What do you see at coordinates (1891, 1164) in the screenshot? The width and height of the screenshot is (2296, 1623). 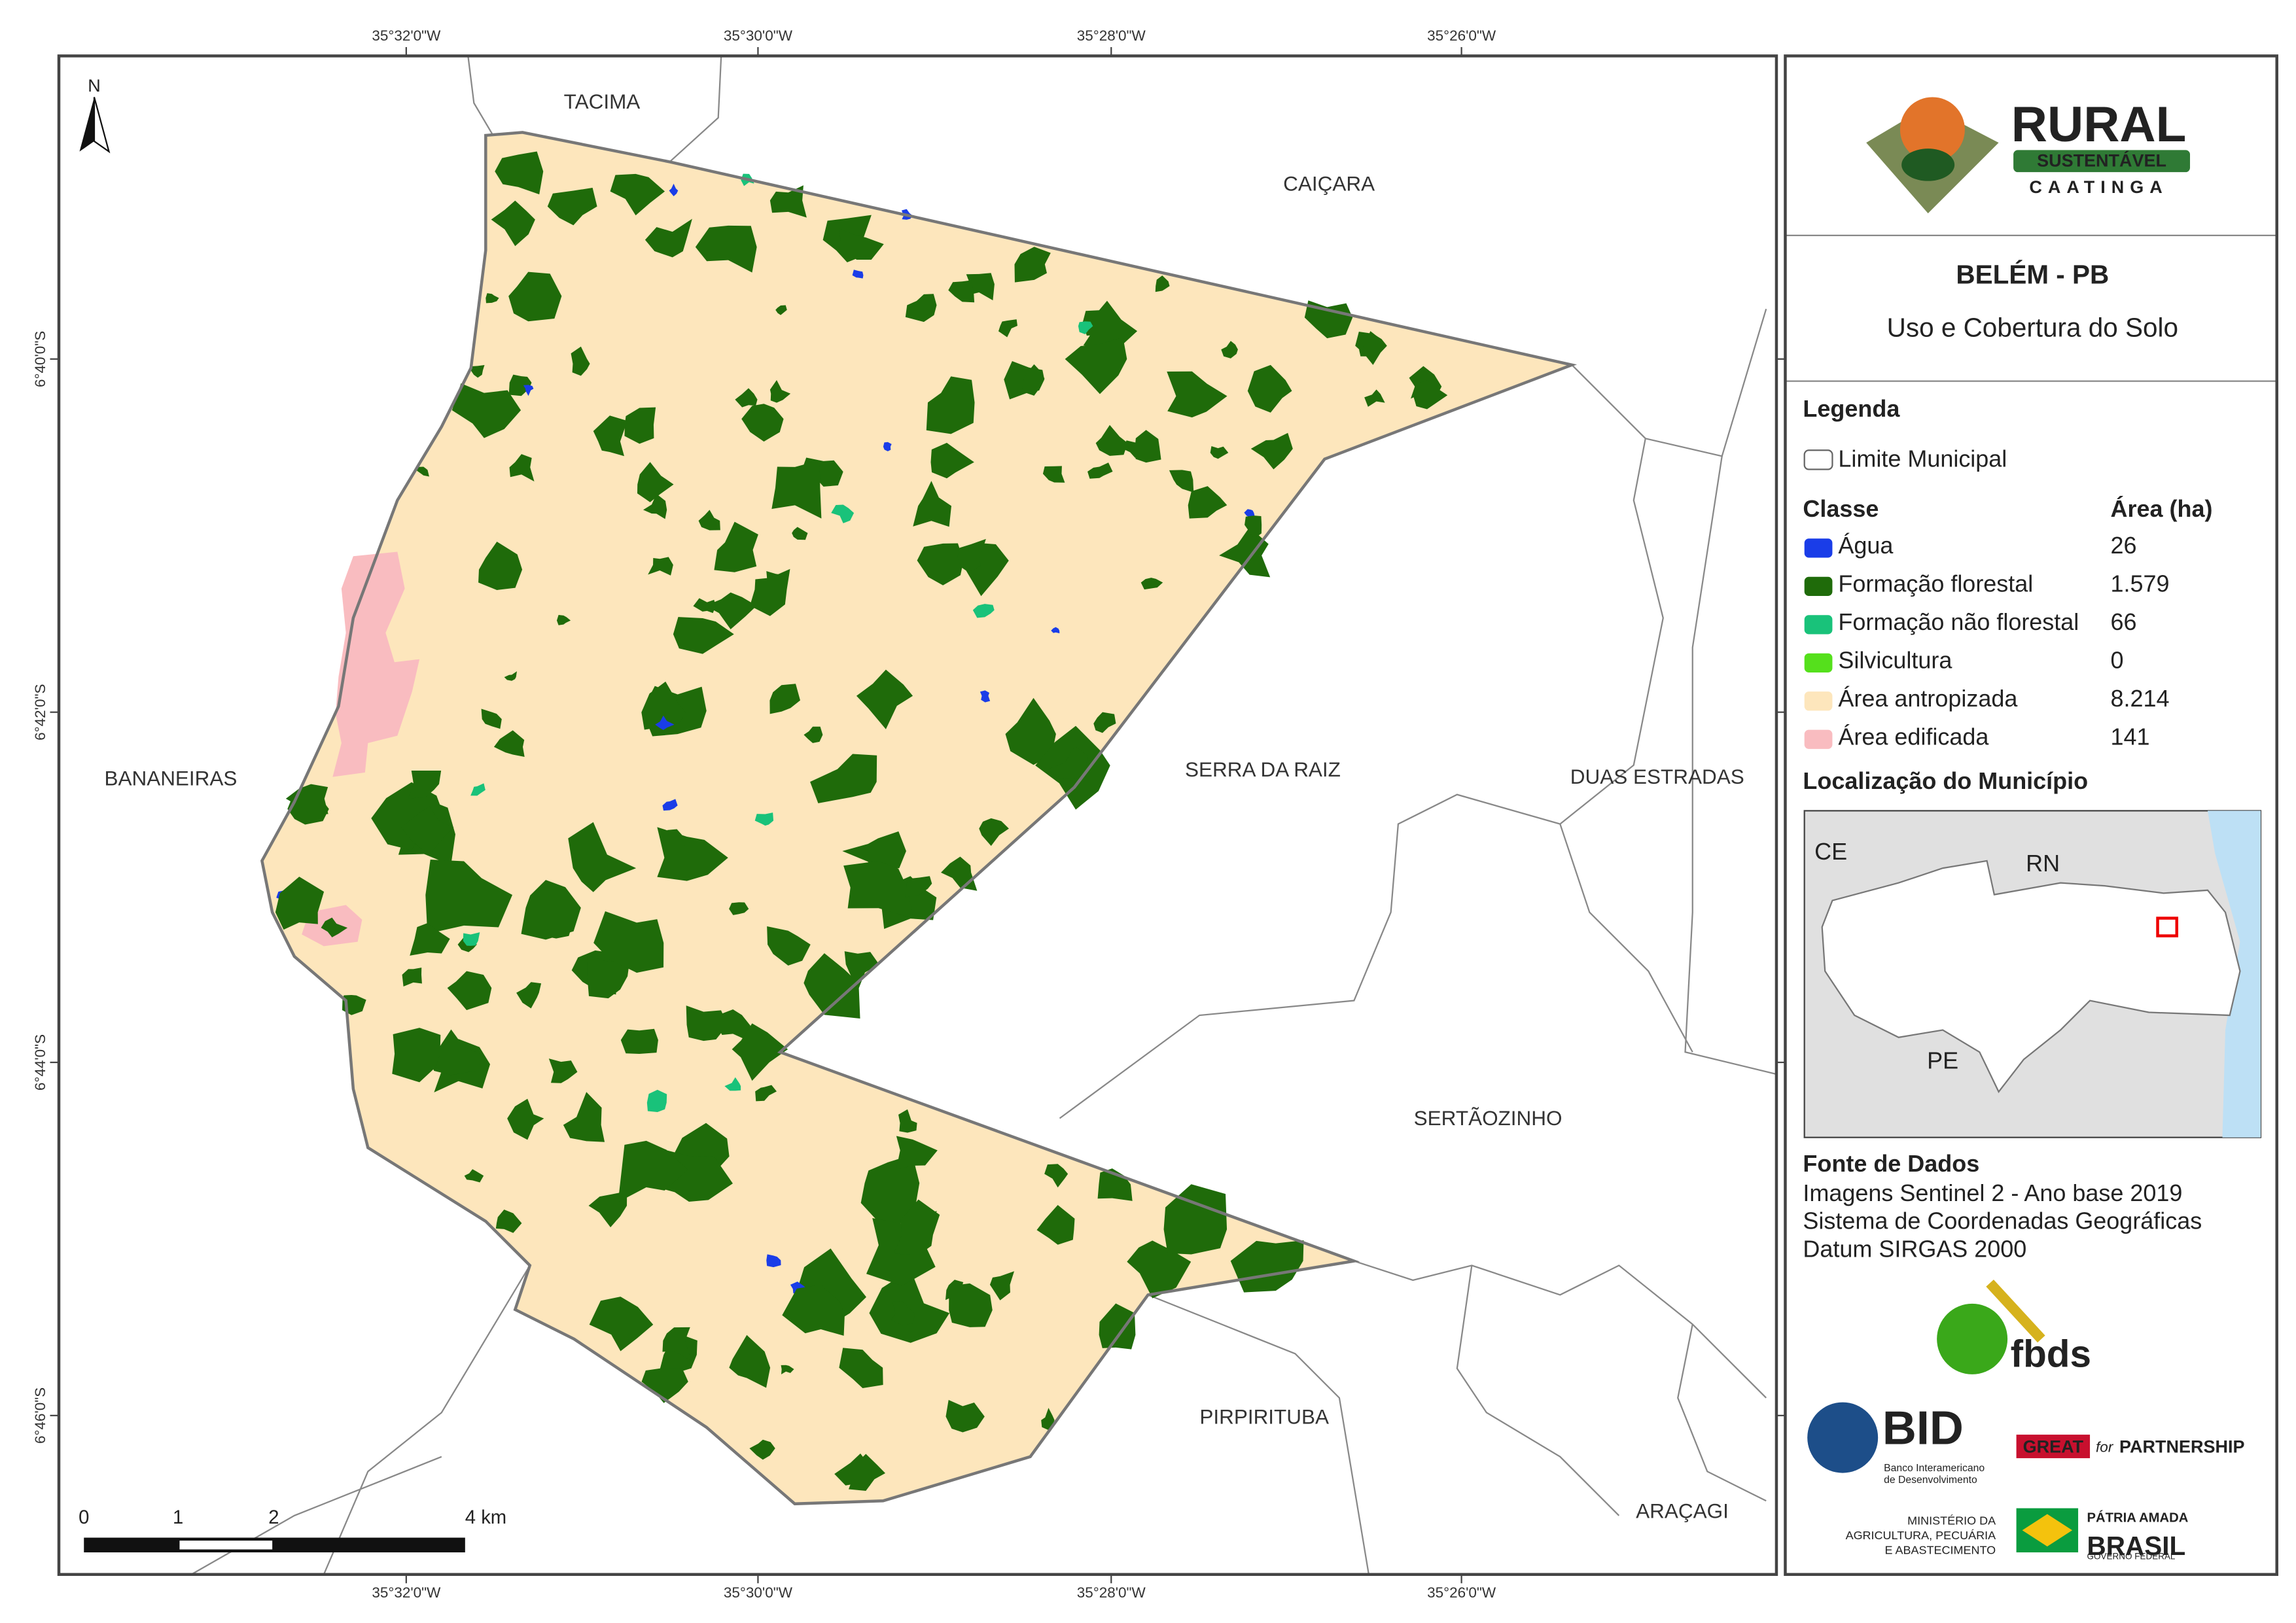 I see `sources-heading: Fonte de Dados` at bounding box center [1891, 1164].